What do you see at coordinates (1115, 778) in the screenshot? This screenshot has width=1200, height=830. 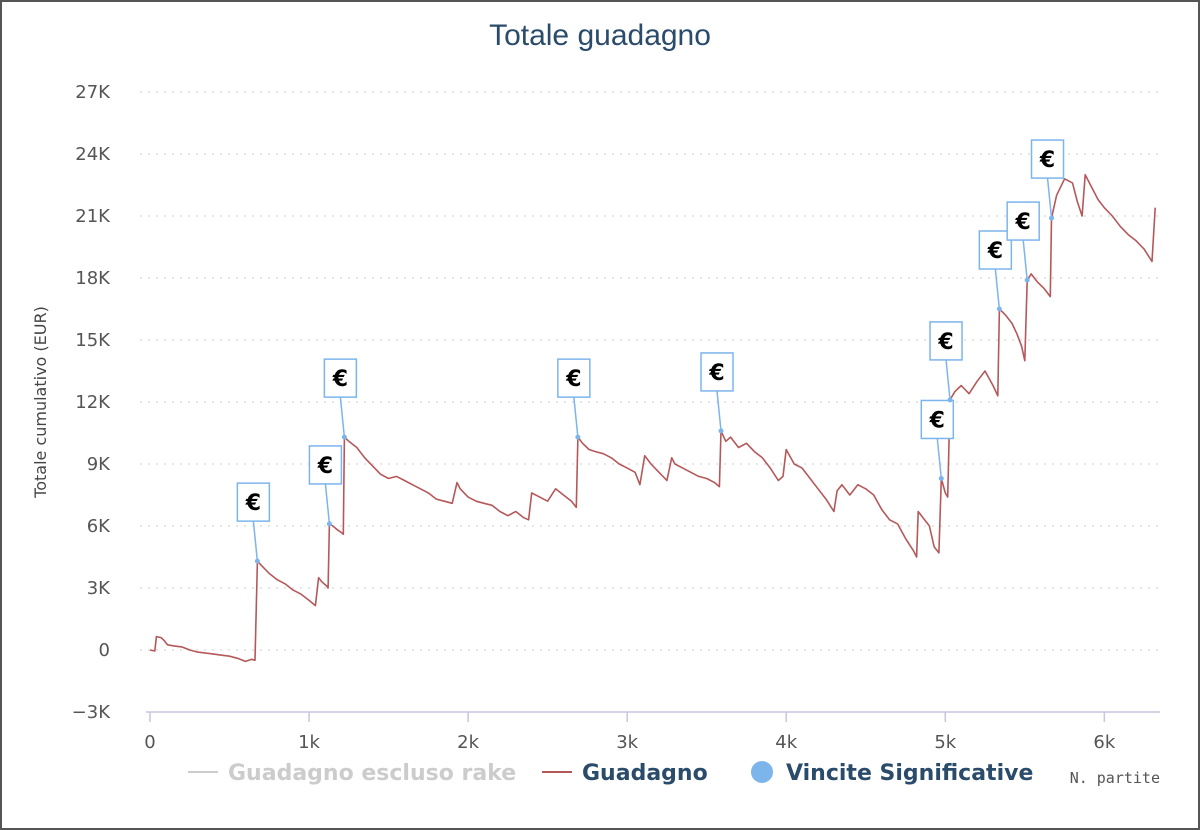 I see `x-axis-label: N. partite` at bounding box center [1115, 778].